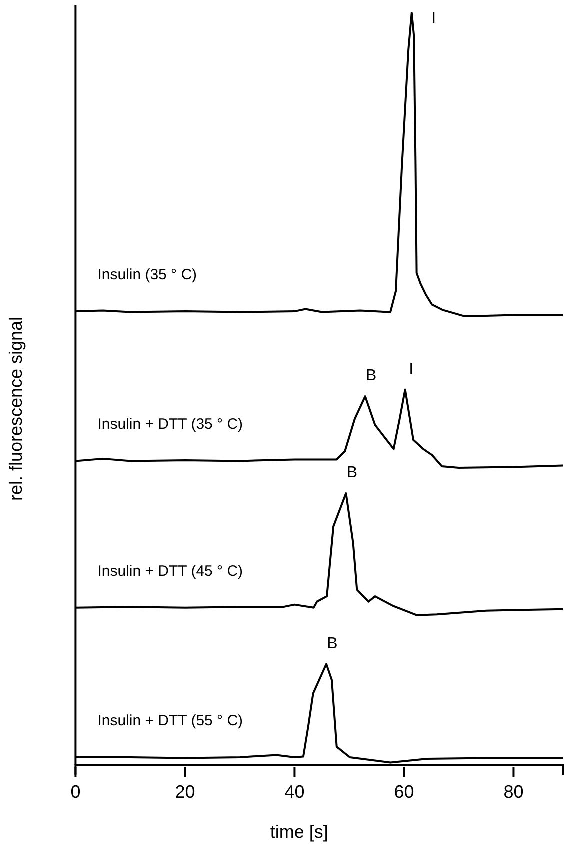 This screenshot has width=564, height=846. Describe the element at coordinates (185, 792) in the screenshot. I see `x-tick-label: 20` at that location.